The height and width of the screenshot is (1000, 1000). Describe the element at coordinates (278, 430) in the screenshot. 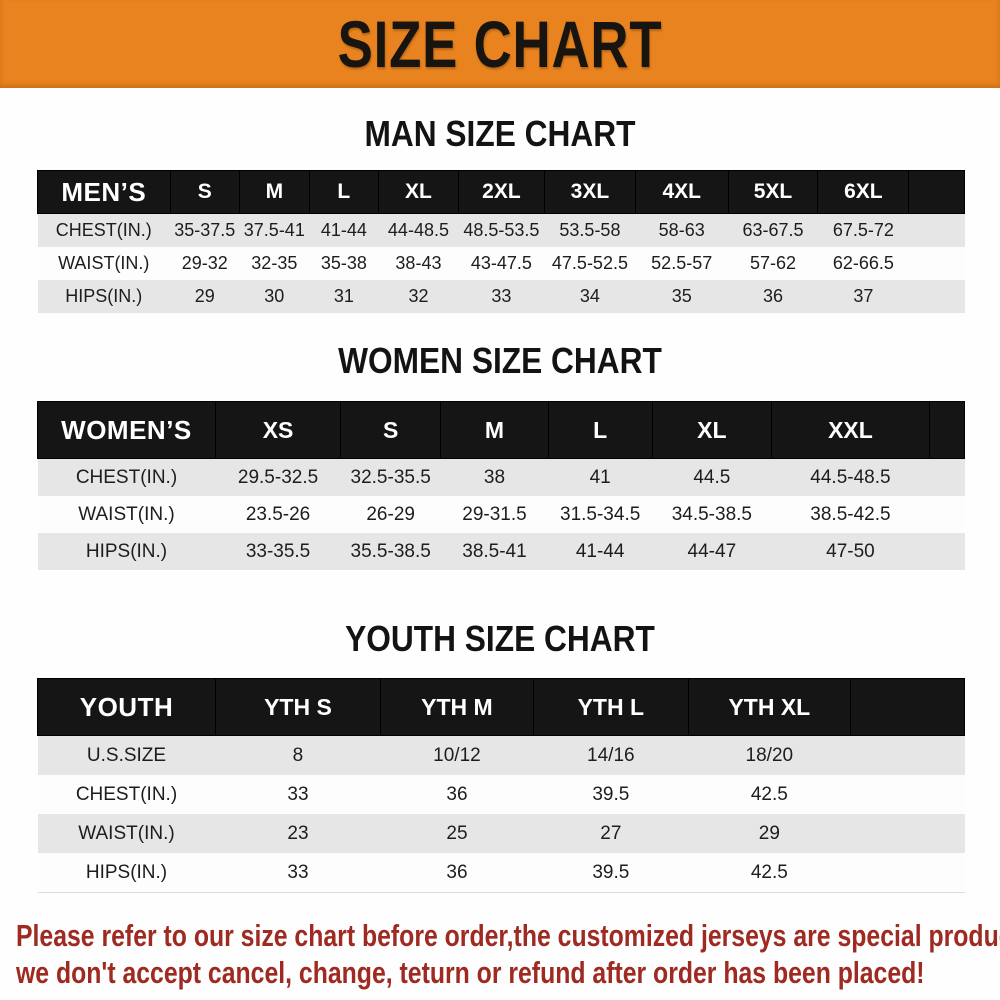

I see `column-header: XS` at that location.